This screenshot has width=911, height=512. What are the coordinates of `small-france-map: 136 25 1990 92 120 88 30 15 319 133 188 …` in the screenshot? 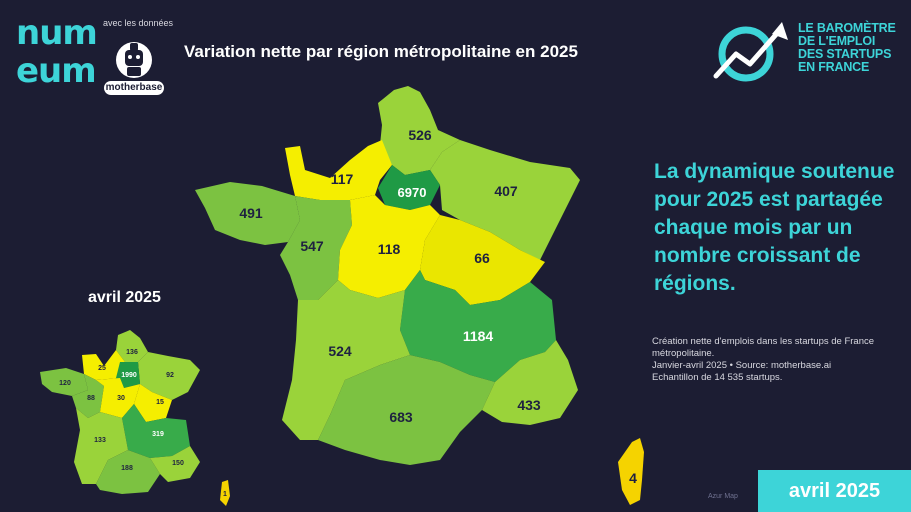 It's located at (135, 418).